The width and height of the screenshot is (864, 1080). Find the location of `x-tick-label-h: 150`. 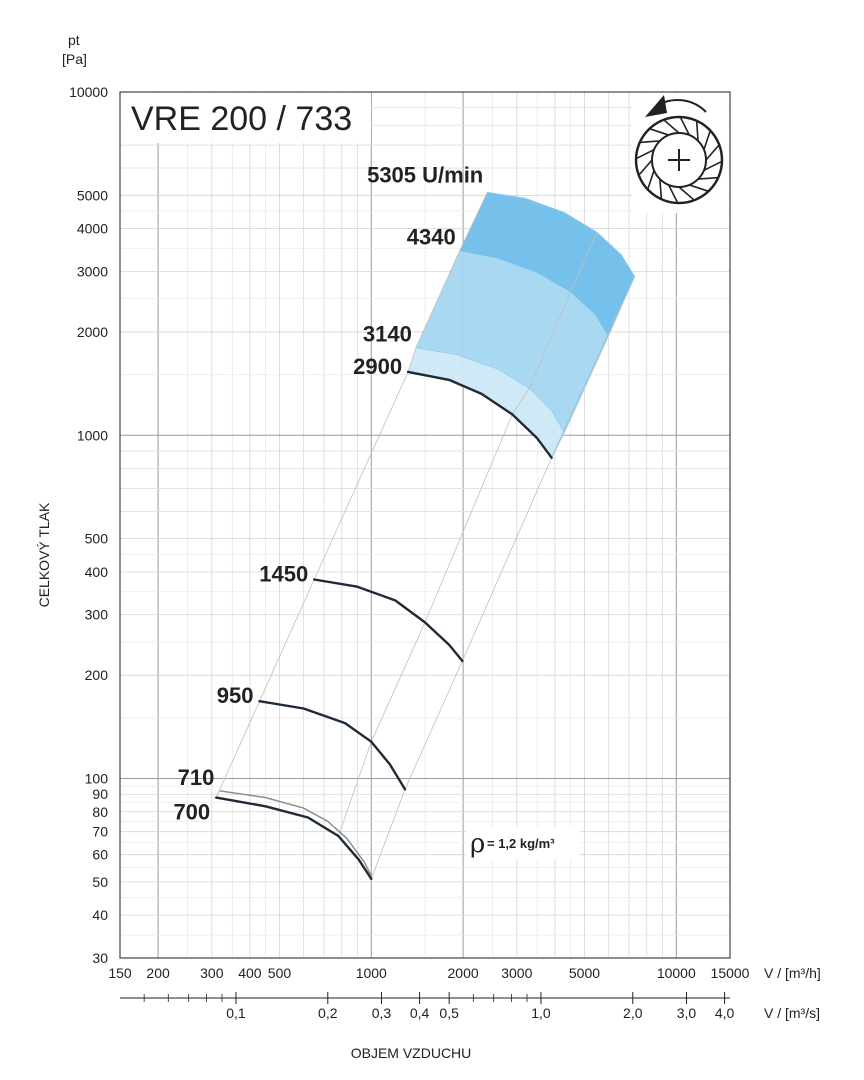

x-tick-label-h: 150 is located at coordinates (120, 973).